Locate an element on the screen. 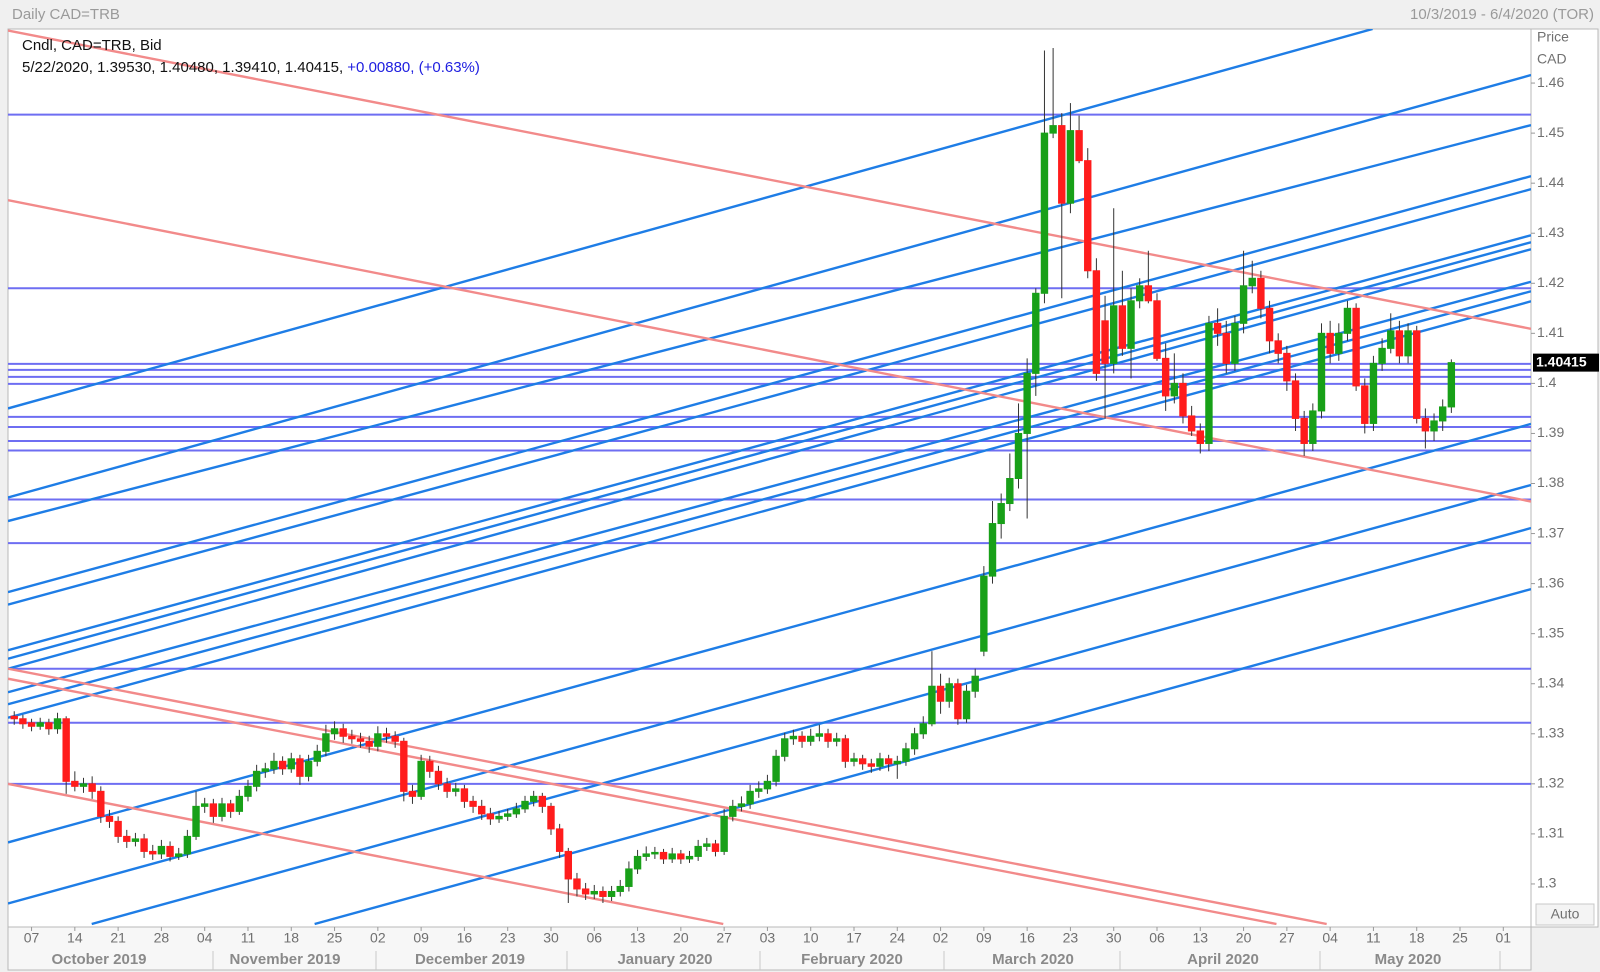  y-tick-label: 1.38 is located at coordinates (1550, 482).